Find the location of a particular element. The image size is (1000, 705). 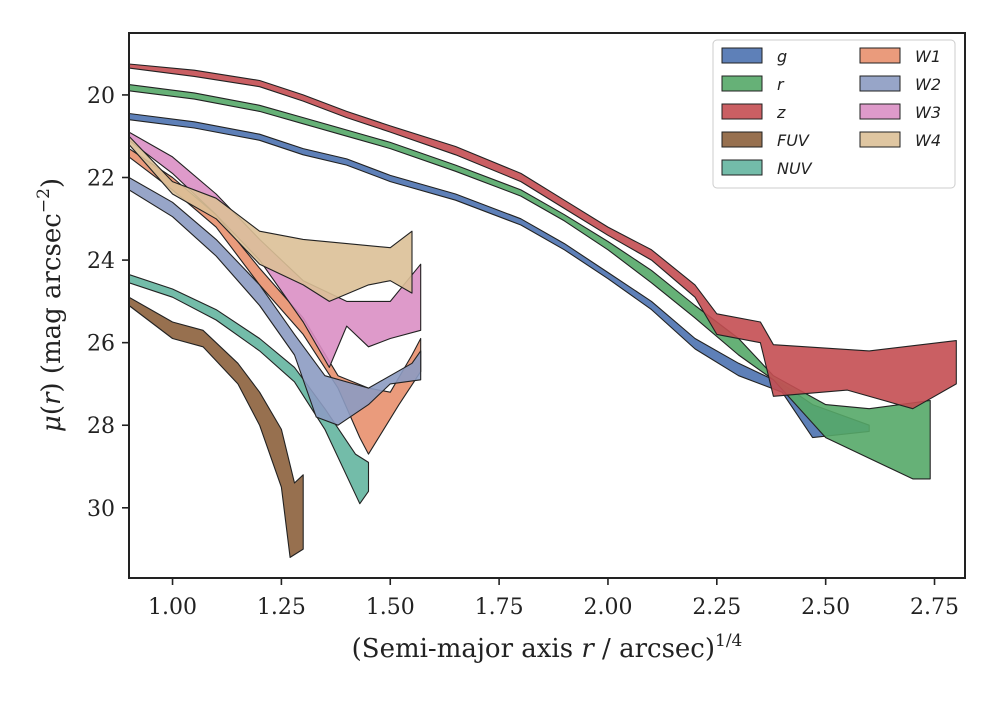

x-tick-label: 1.25 is located at coordinates (281, 607).